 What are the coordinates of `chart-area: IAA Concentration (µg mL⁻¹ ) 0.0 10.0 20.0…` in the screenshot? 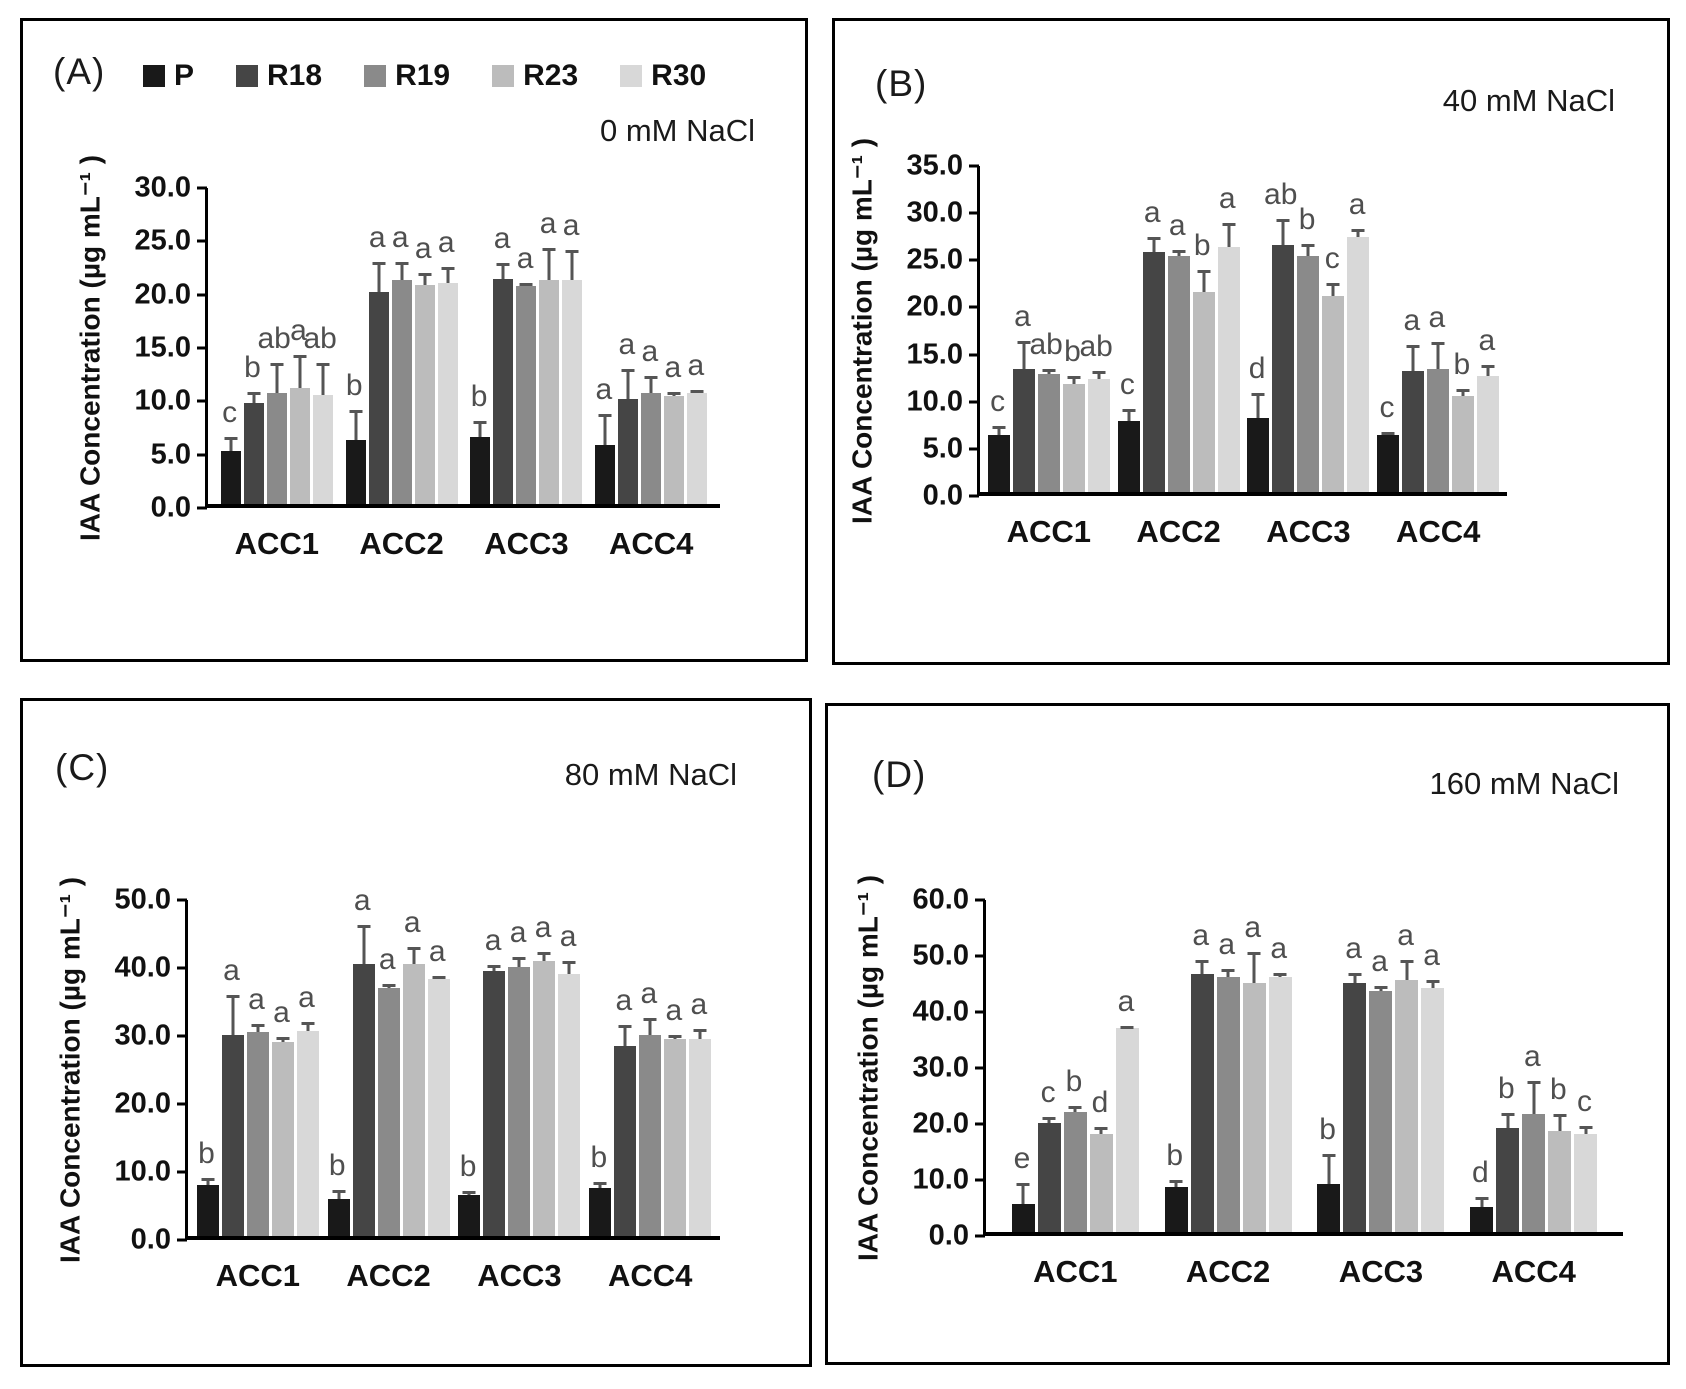 It's located at (381, 1085).